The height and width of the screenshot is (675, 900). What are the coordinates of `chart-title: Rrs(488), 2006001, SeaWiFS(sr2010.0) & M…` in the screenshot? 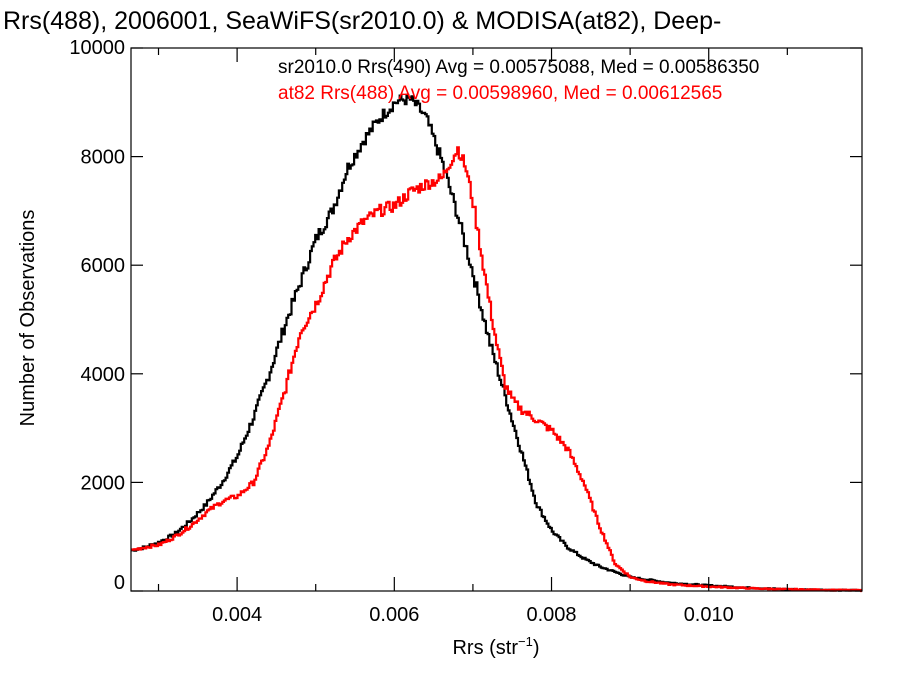 It's located at (362, 21).